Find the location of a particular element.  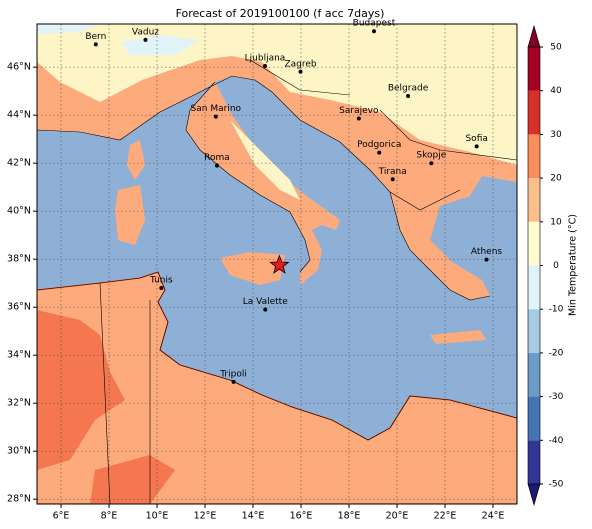

x-tick-label: 10°E is located at coordinates (157, 516).